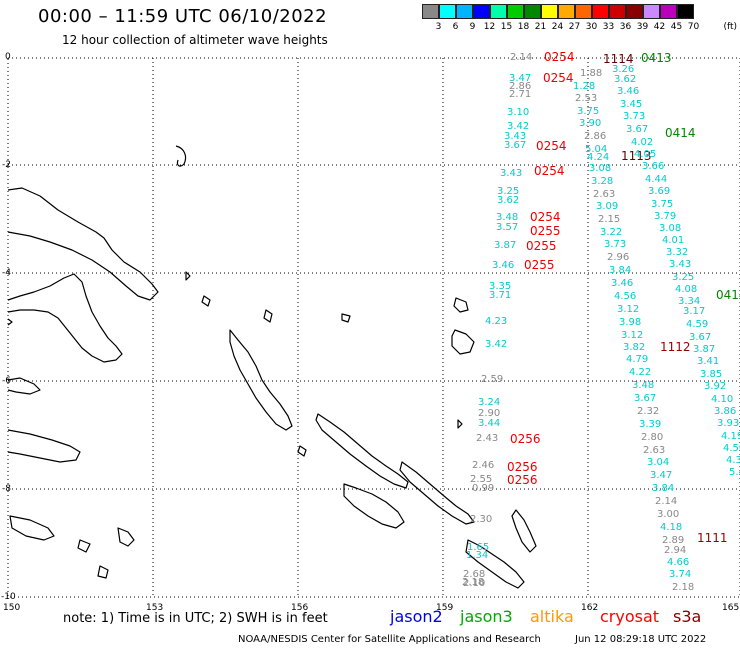 This screenshot has height=650, width=740. I want to click on y-tick-1: -2, so click(6, 165).